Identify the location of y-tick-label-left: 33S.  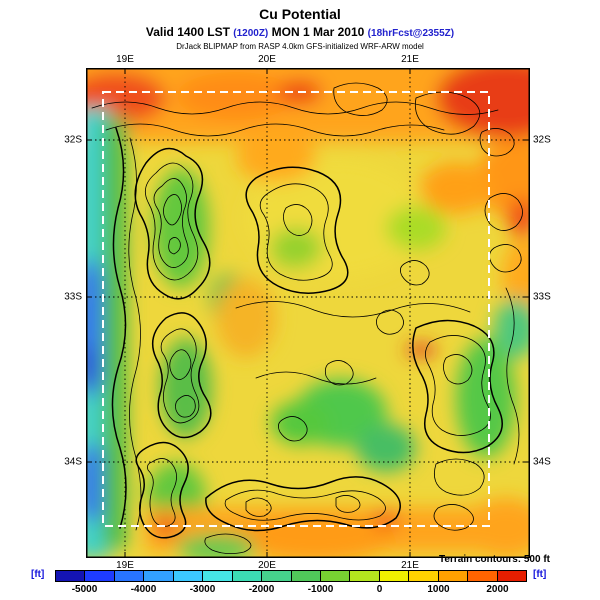
(73, 297).